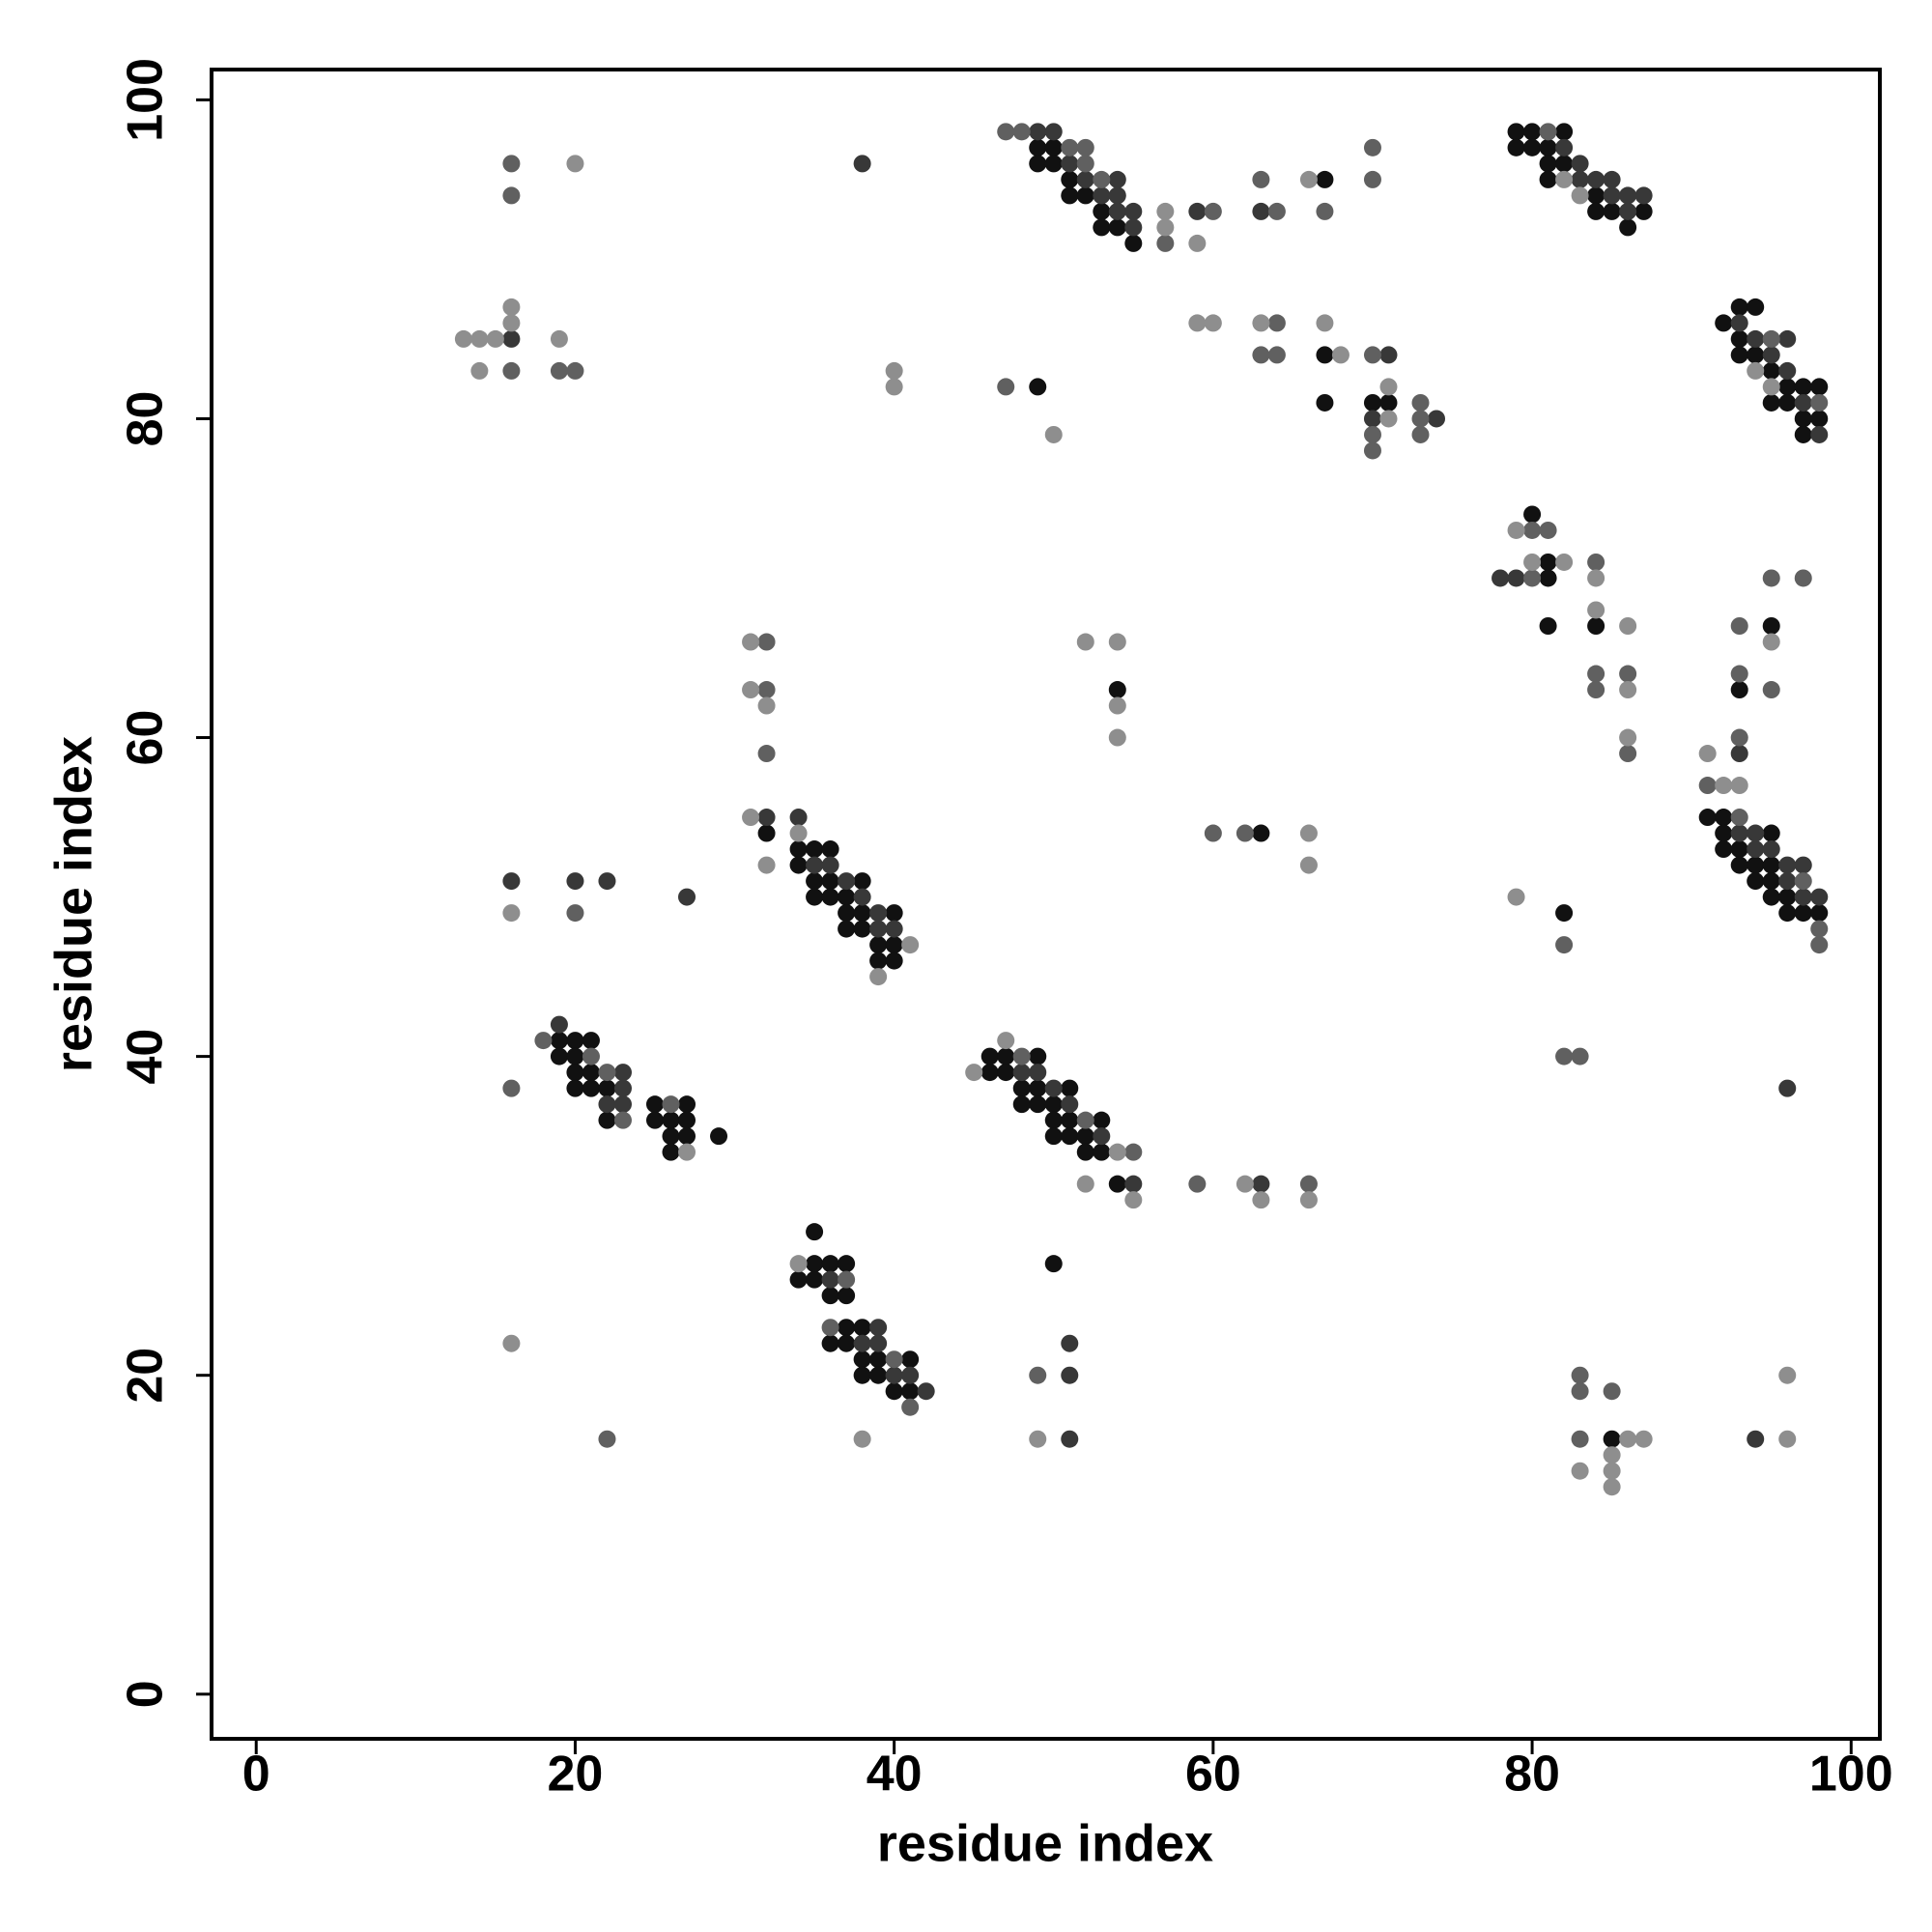  Describe the element at coordinates (895, 1775) in the screenshot. I see `x-tick-label: 40` at that location.